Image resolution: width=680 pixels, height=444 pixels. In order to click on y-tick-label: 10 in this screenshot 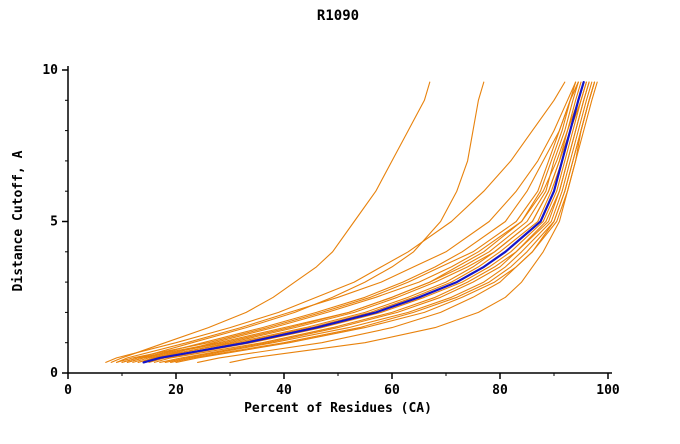, I will do `click(50, 70)`.